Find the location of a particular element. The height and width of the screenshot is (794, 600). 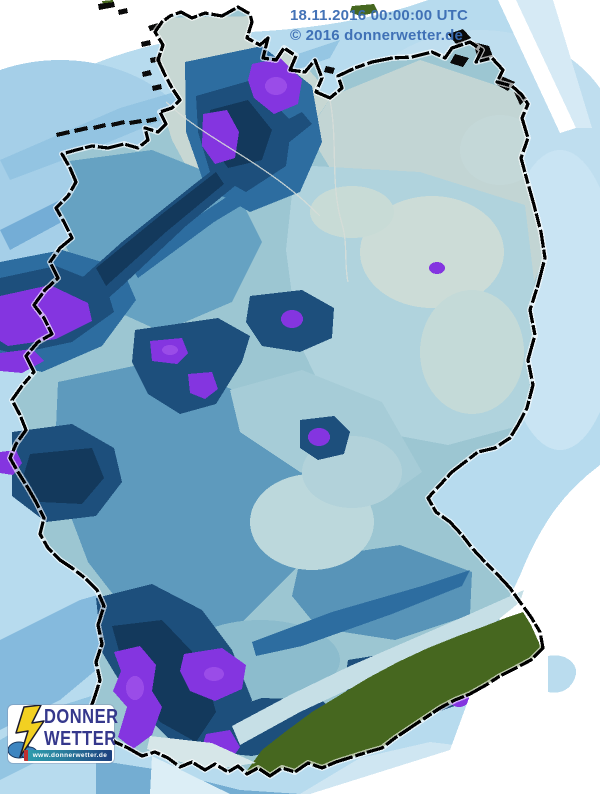

logo: DONNER WETTER www.donnerwetter.de is located at coordinates (63, 734).